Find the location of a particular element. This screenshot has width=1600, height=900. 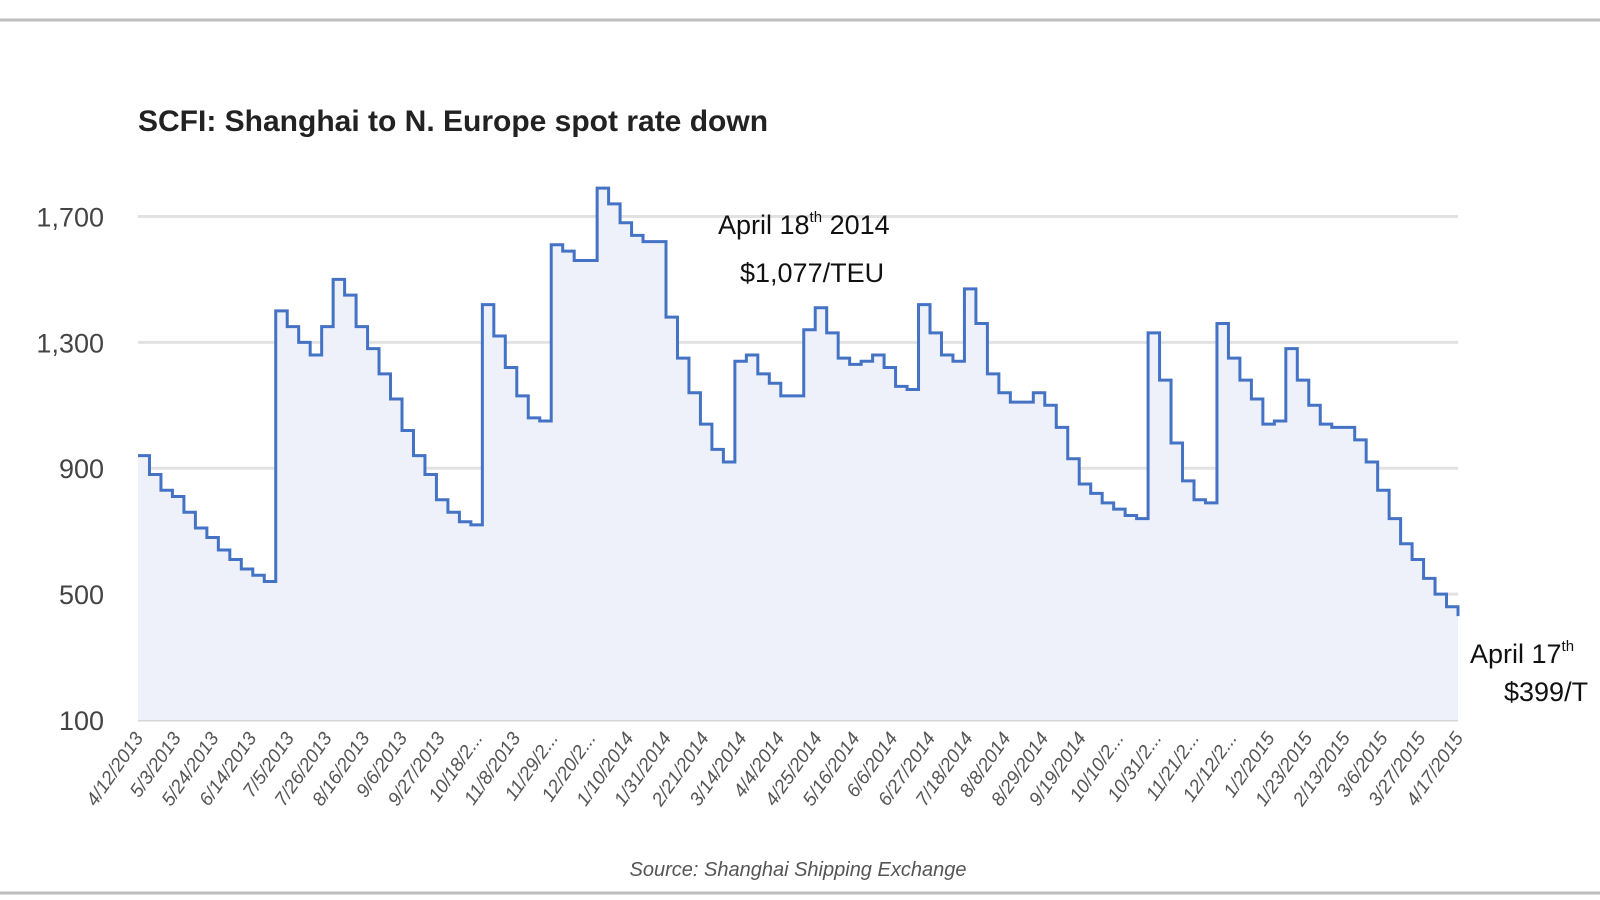

y-tick-label: 100 is located at coordinates (81, 721).